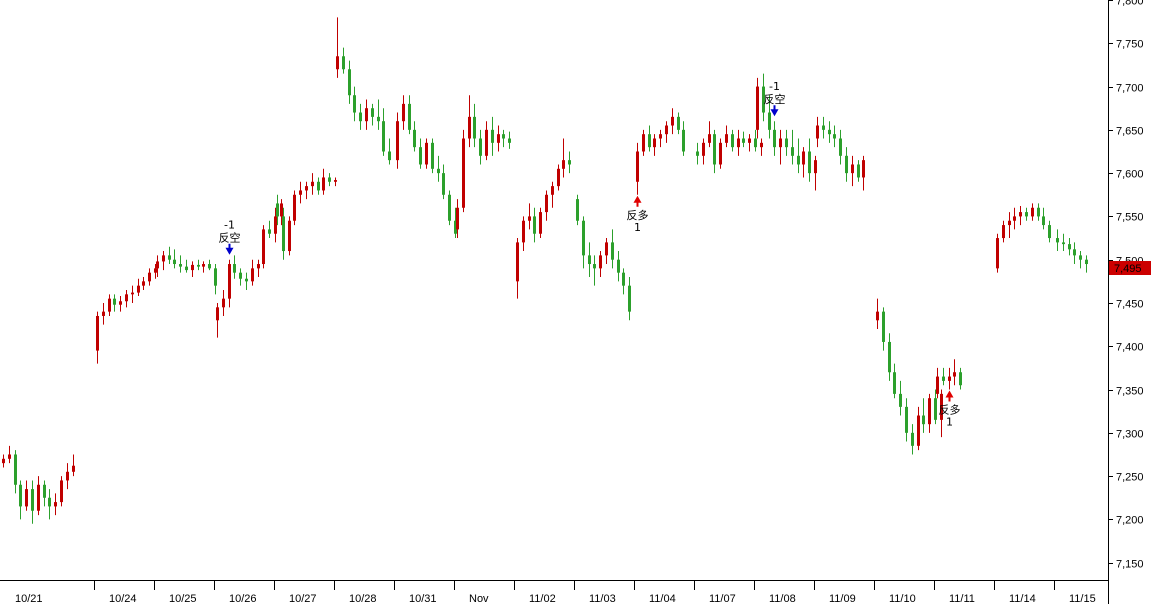  I want to click on x-tick-label: 11/03, so click(602, 598).